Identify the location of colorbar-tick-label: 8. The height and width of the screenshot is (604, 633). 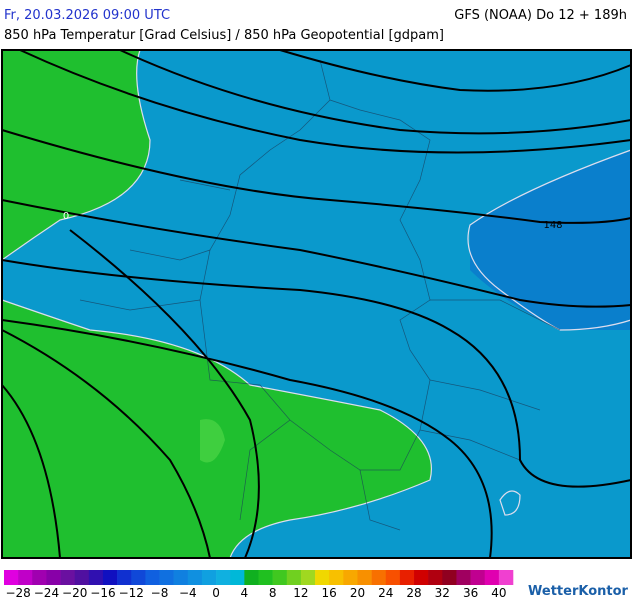
(273, 593).